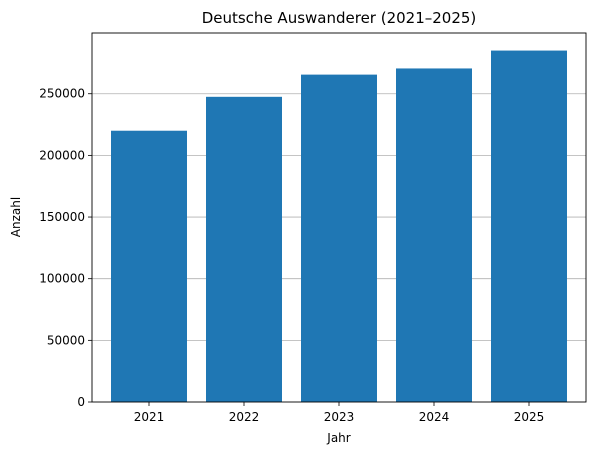  Describe the element at coordinates (434, 235) in the screenshot. I see `bar-2024` at that location.